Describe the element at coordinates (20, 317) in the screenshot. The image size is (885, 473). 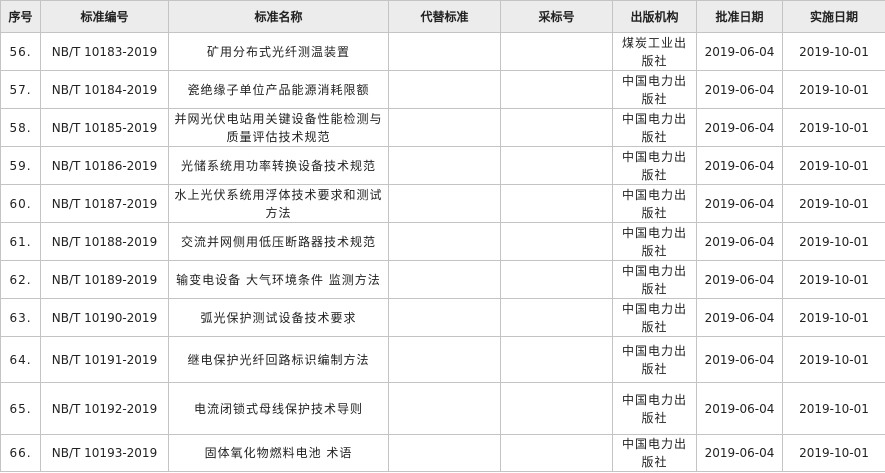
I see `table-cell: 63.` at that location.